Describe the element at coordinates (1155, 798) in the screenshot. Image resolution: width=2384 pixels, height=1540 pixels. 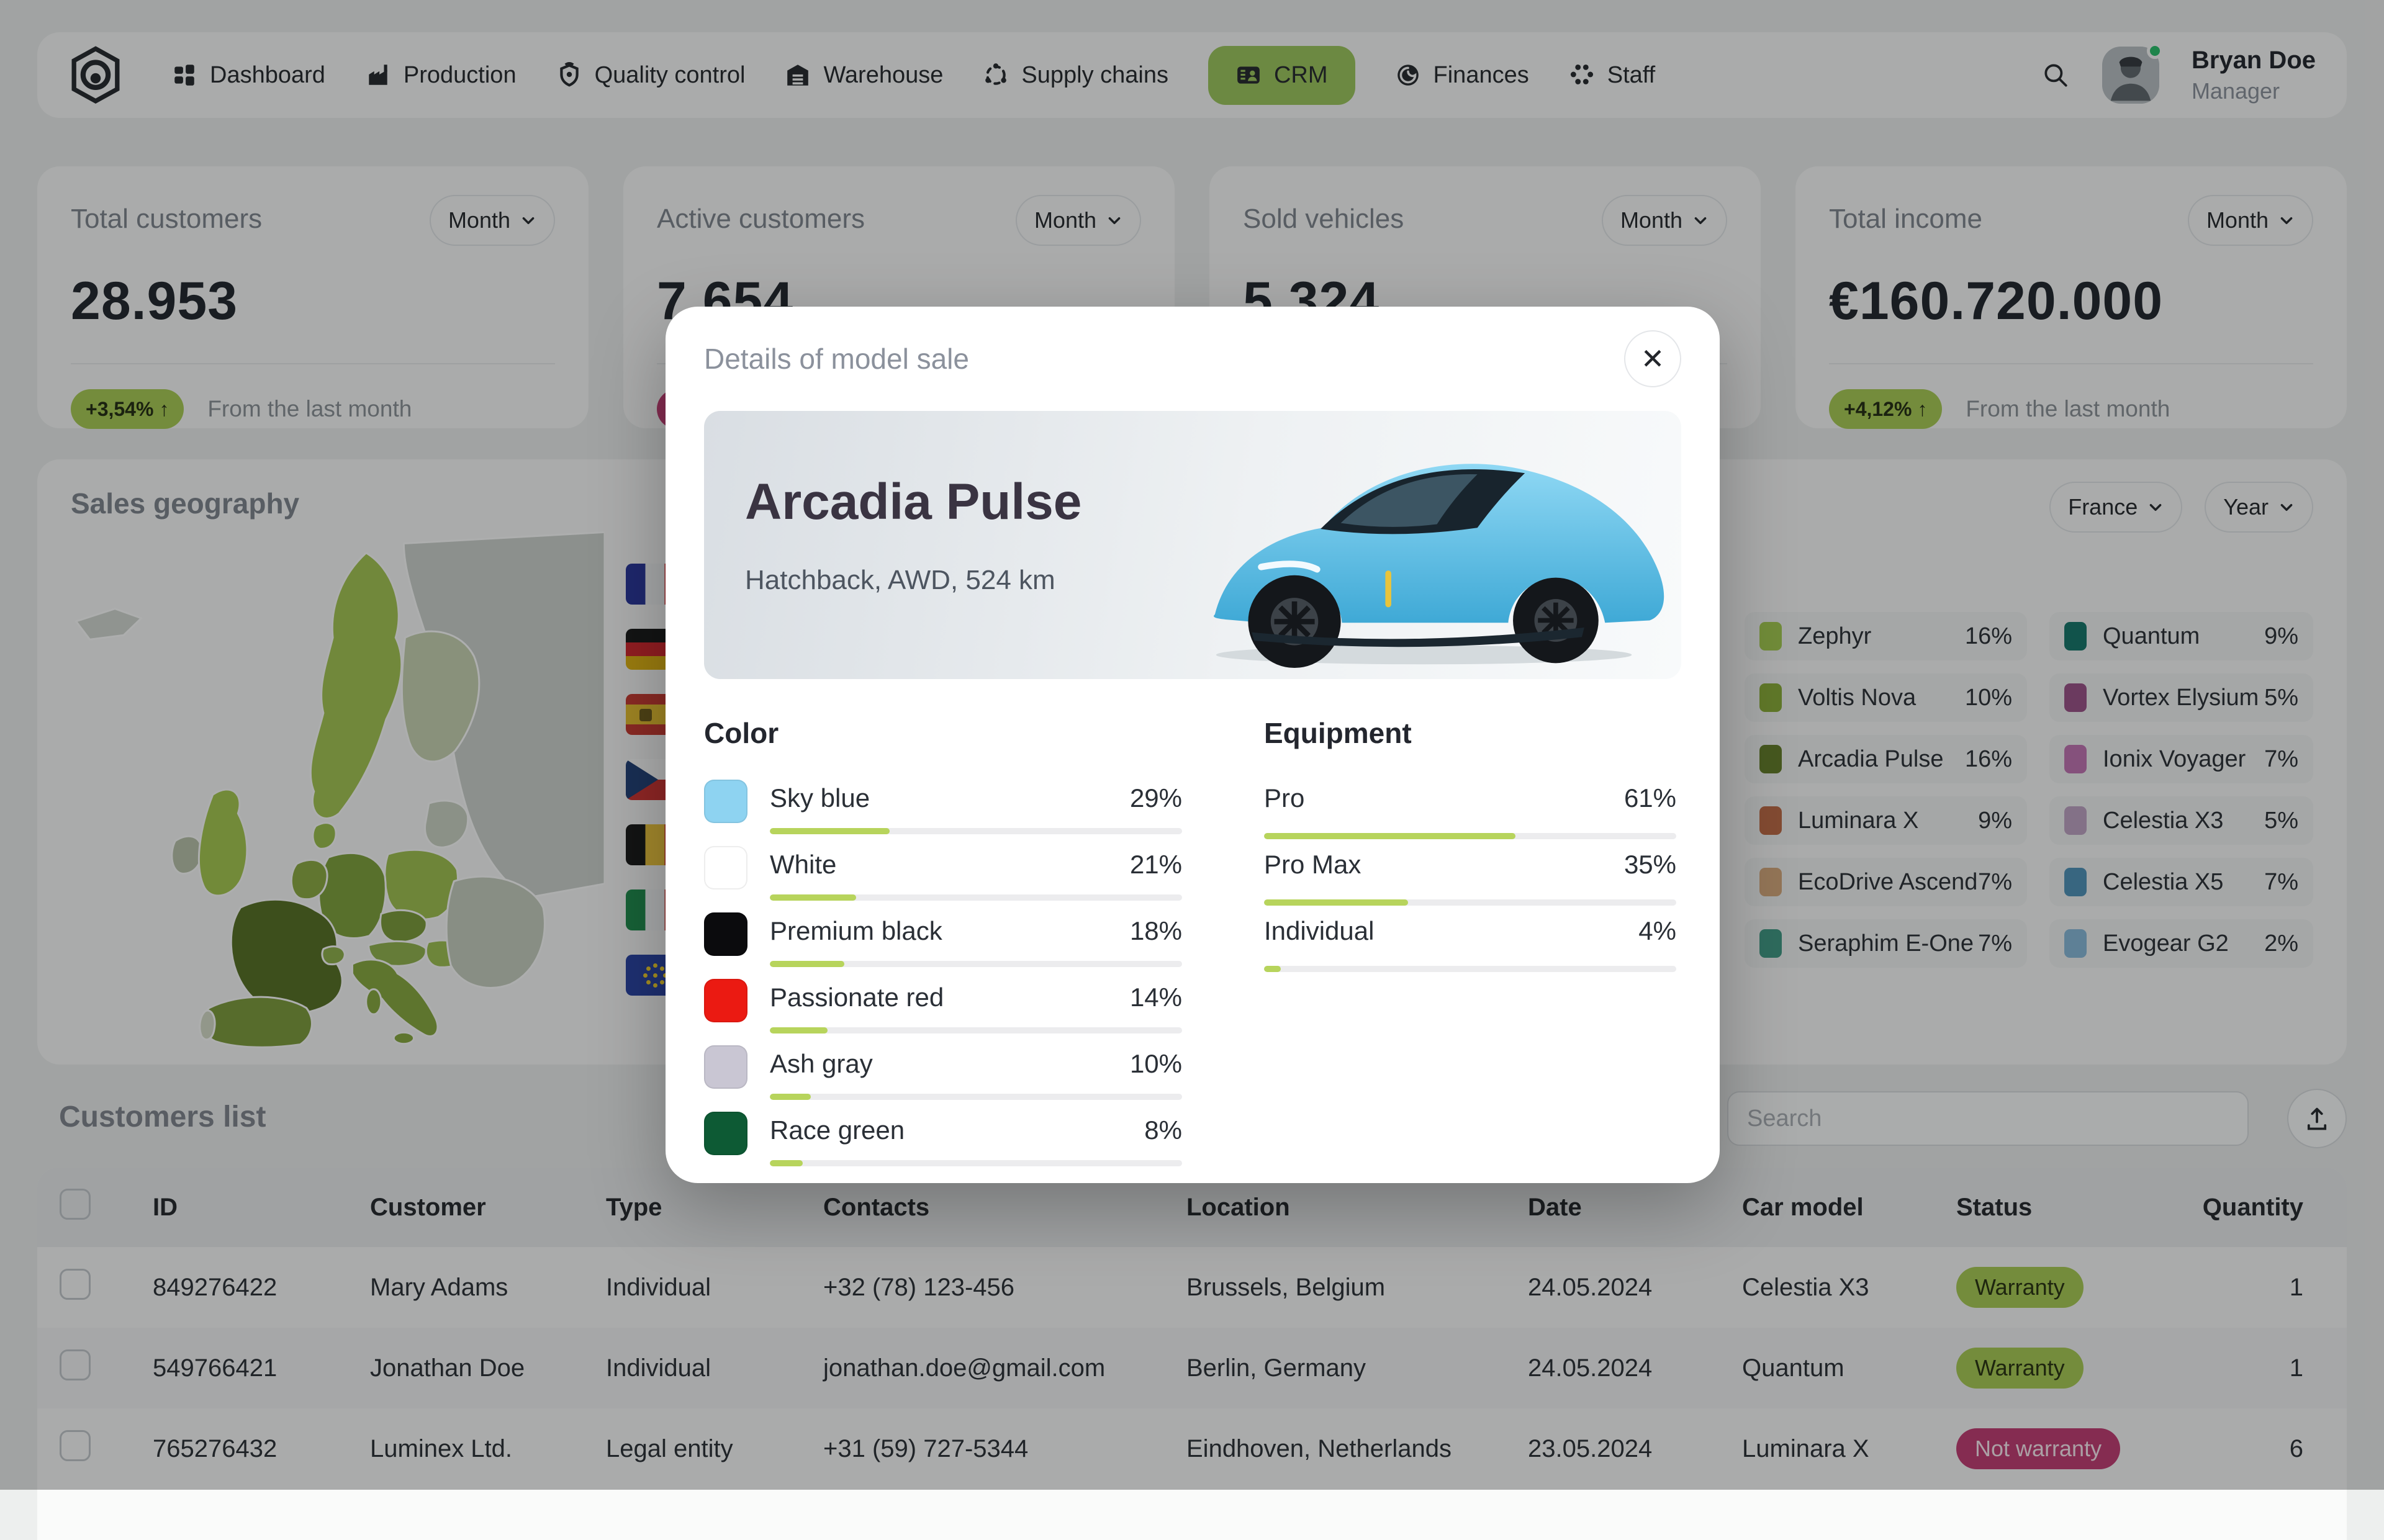
I see `color-pct: 29%` at that location.